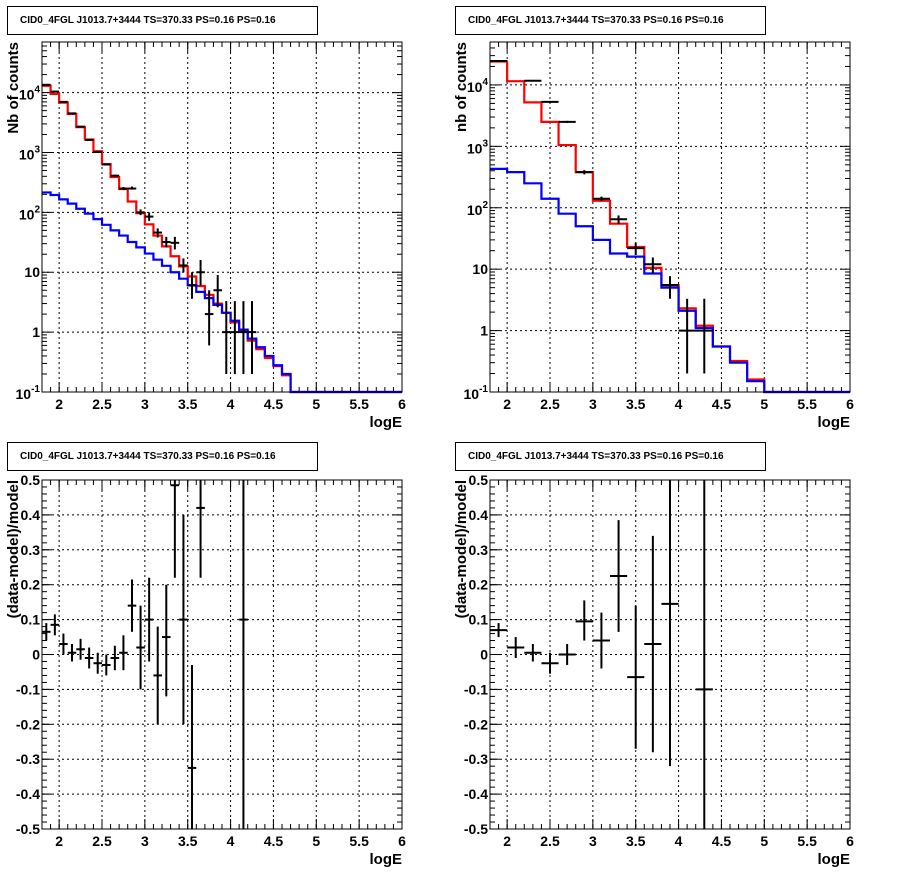  I want to click on x-tick-label: 3.5, so click(636, 841).